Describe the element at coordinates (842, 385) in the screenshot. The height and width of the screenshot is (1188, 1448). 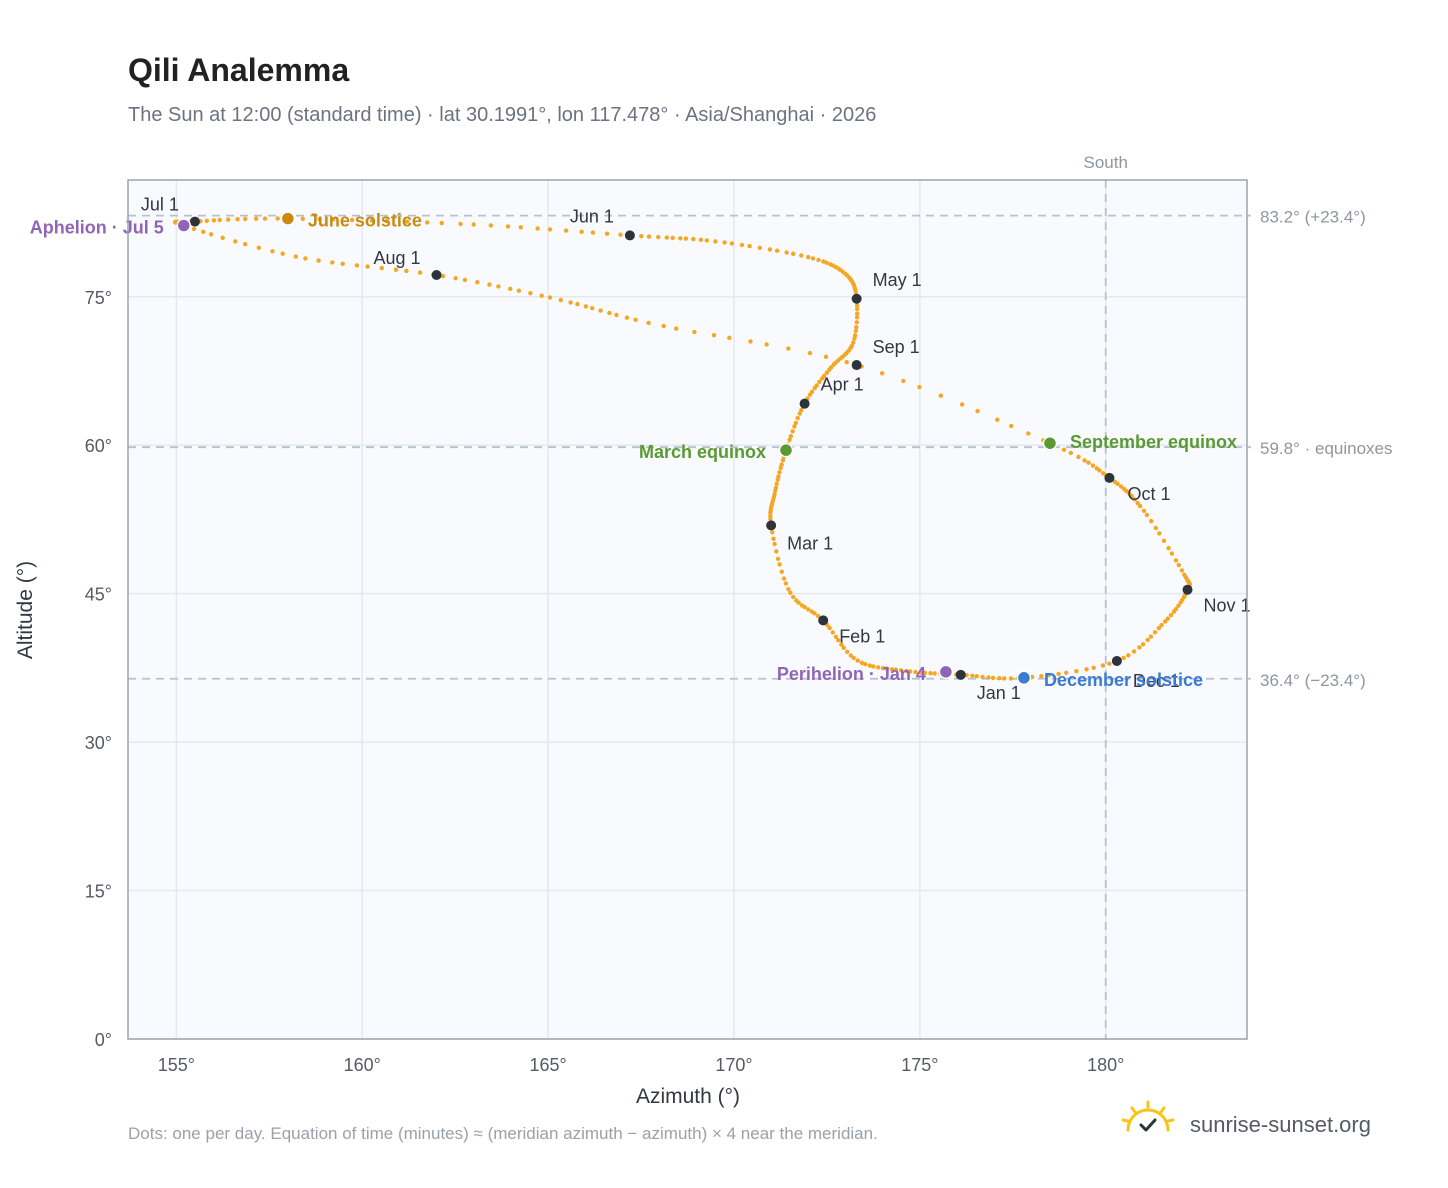
I see `month-label: Apr 1` at that location.